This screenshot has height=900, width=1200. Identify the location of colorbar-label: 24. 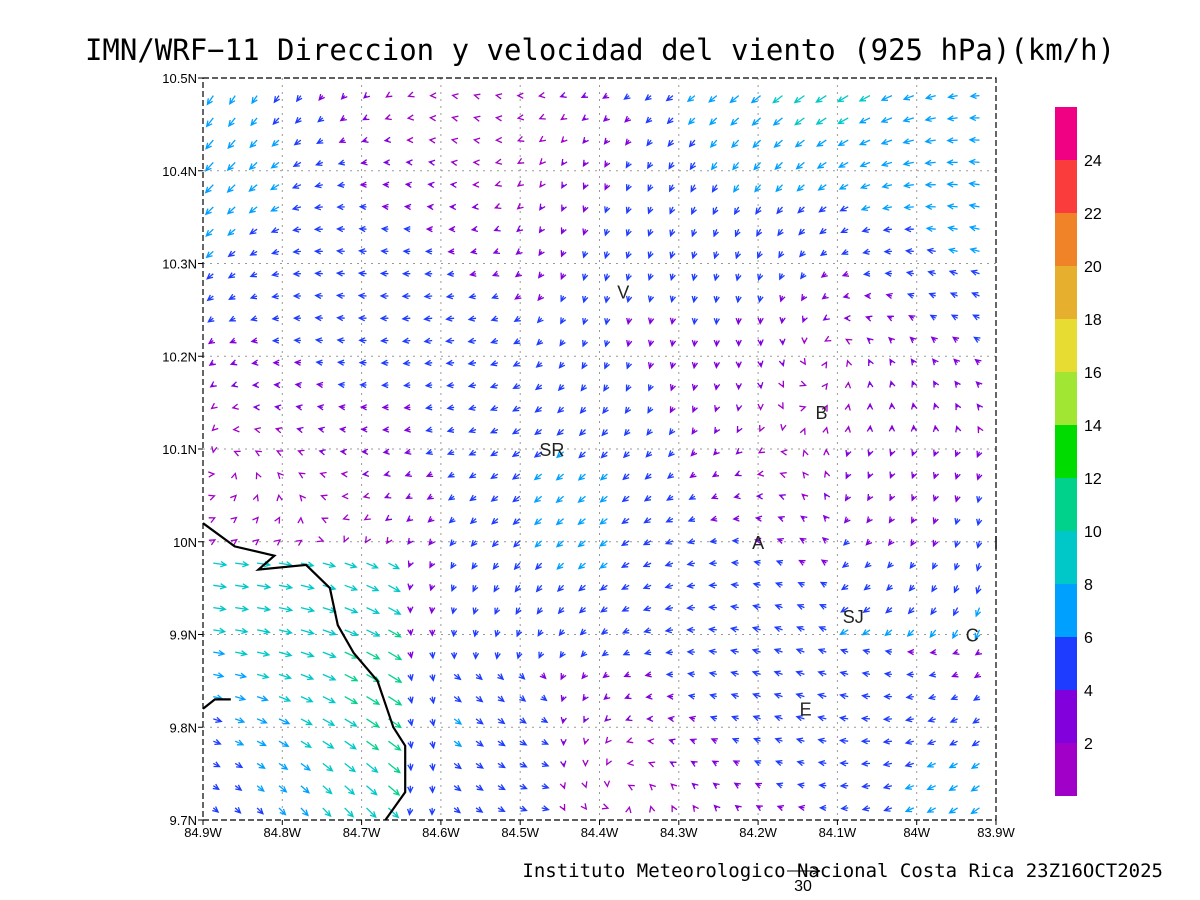
(1093, 161).